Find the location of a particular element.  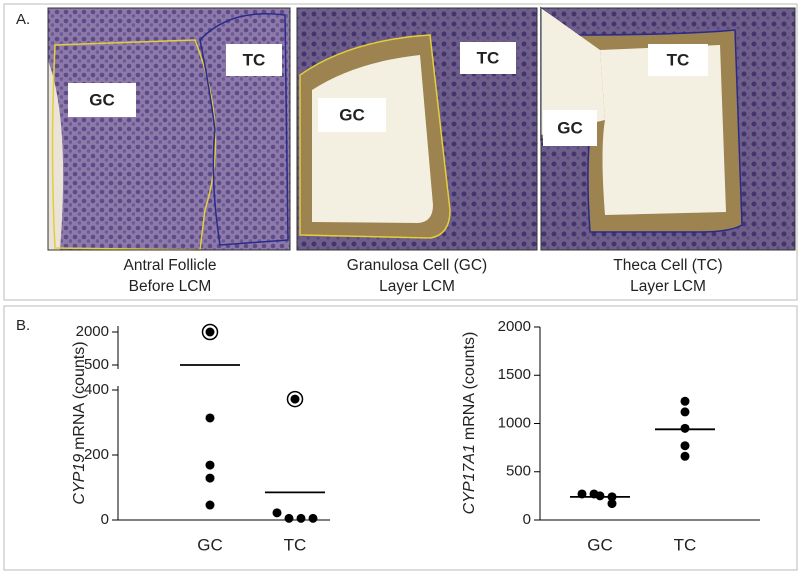

y-label-gene: CYP19 is located at coordinates (79, 479).